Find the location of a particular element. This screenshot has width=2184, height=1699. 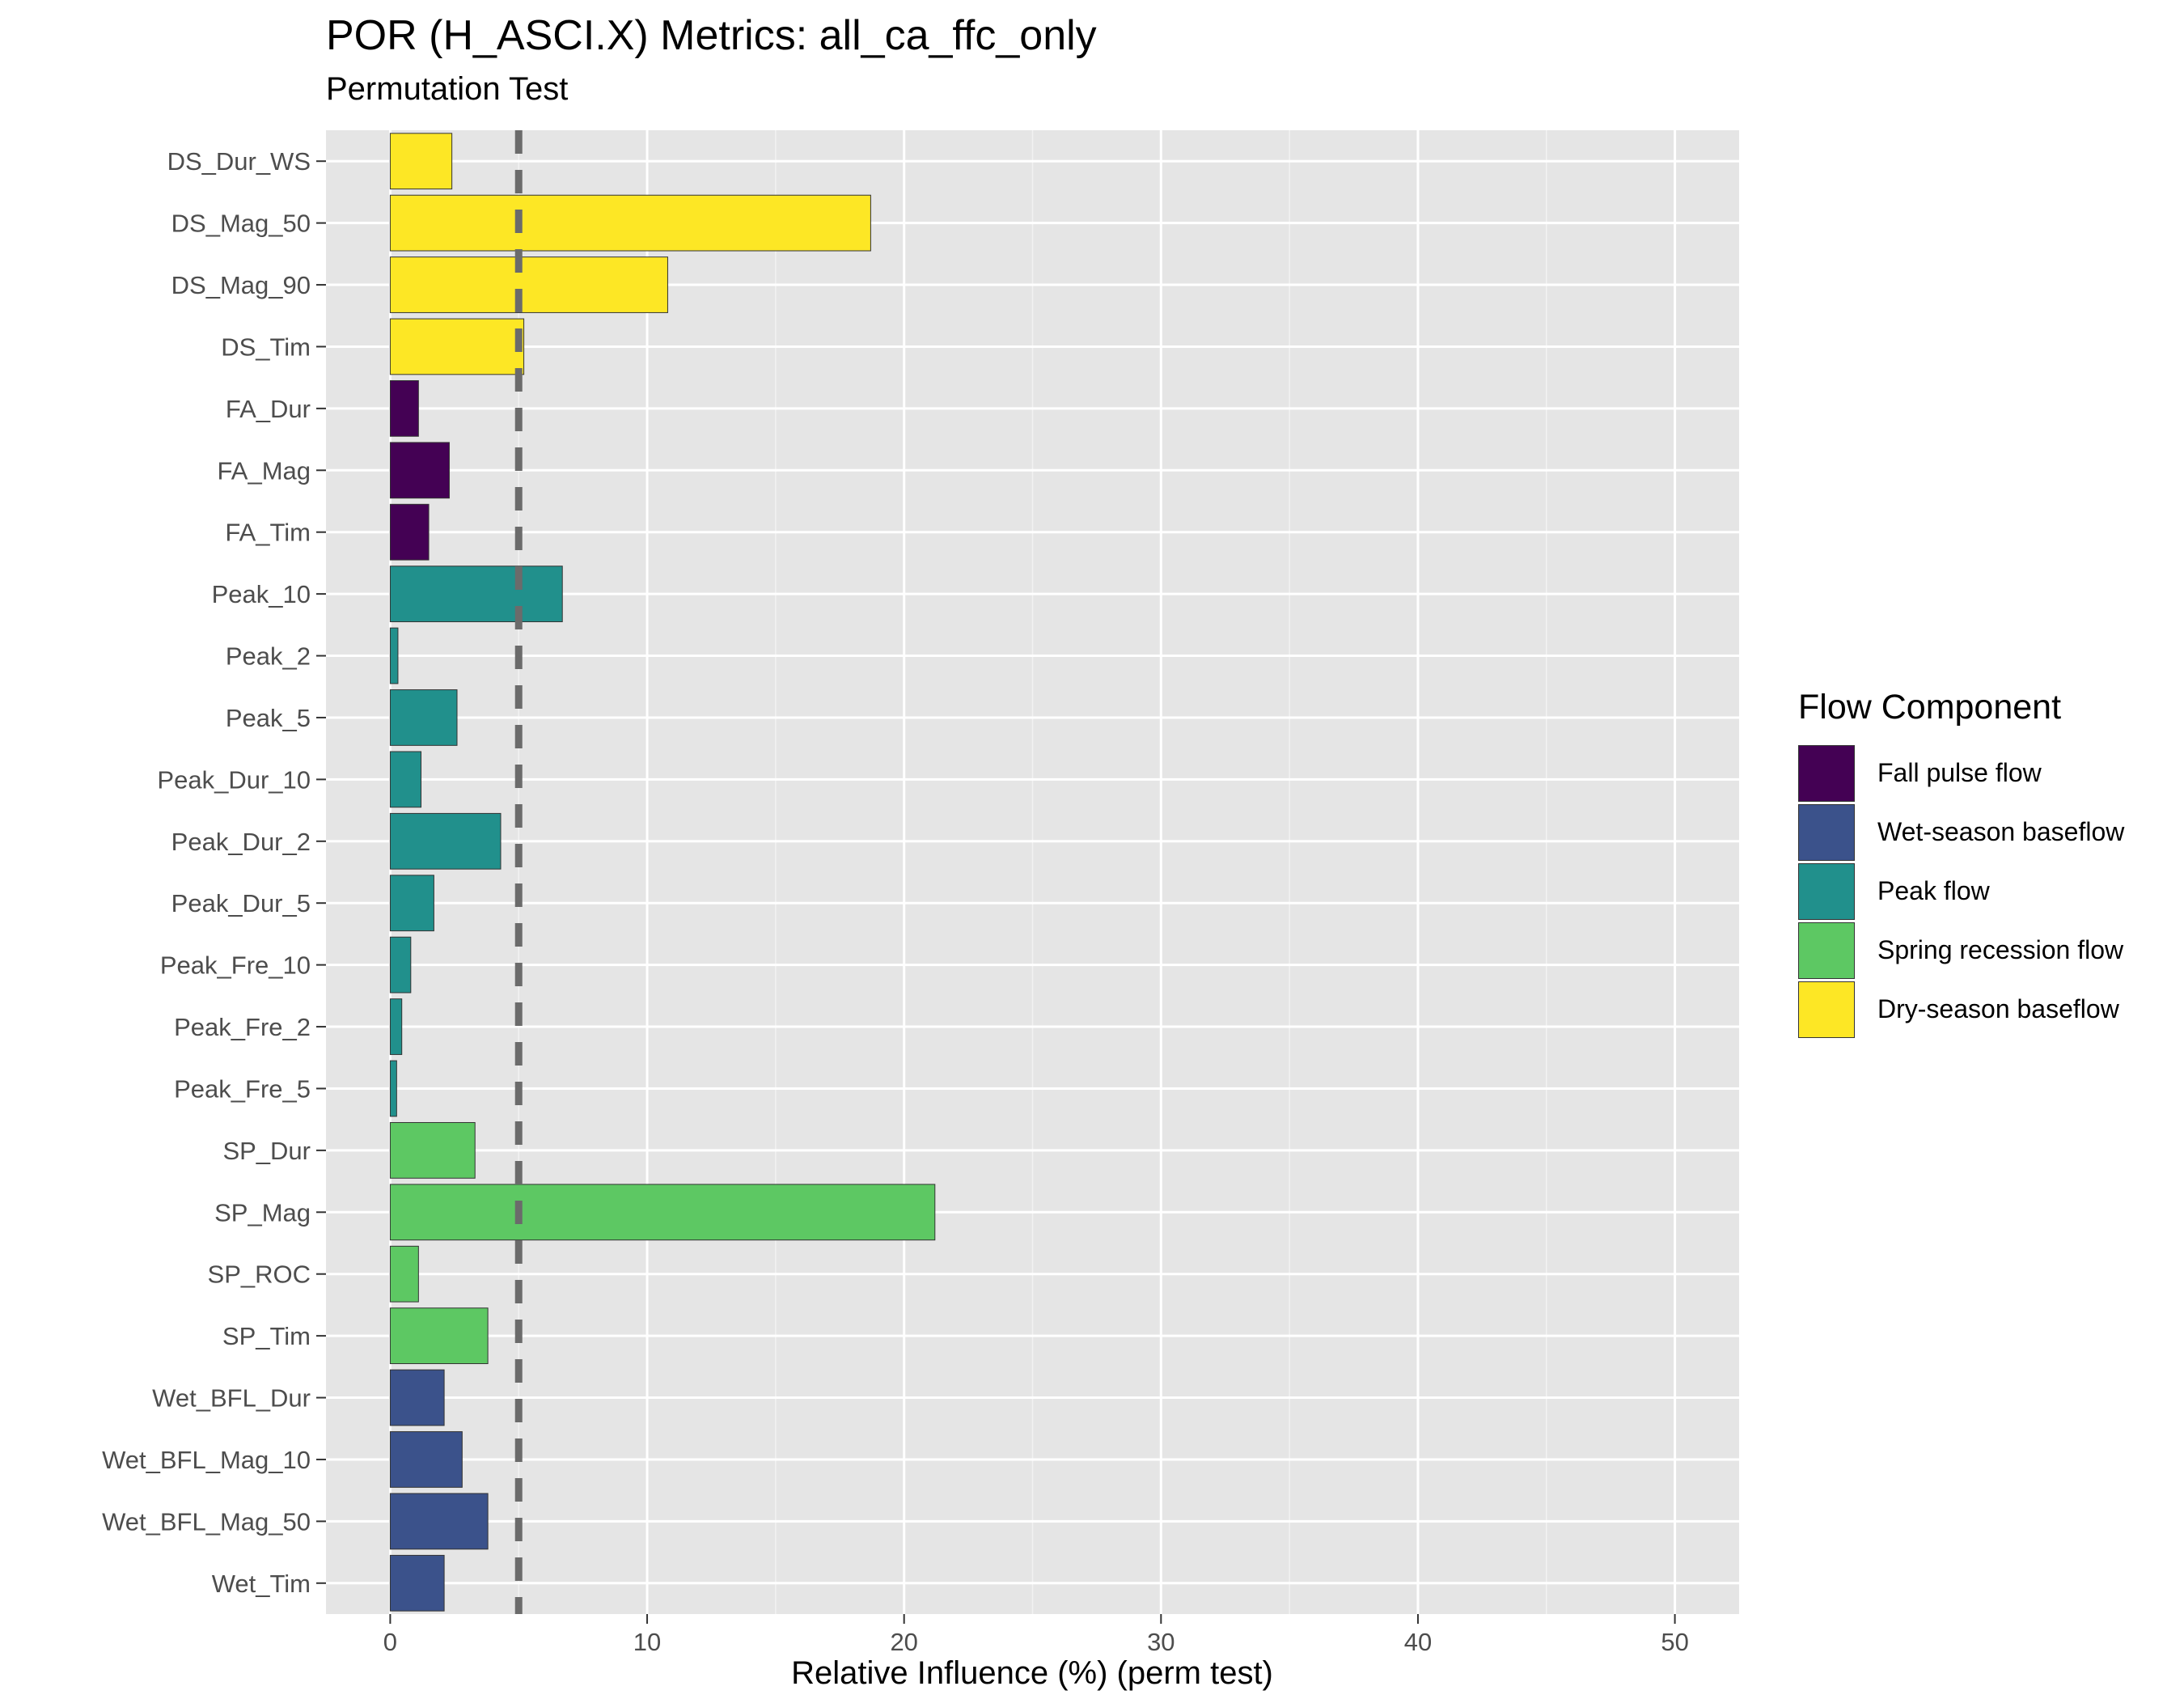

y-tick-label: DS_Mag_90 is located at coordinates (241, 285).